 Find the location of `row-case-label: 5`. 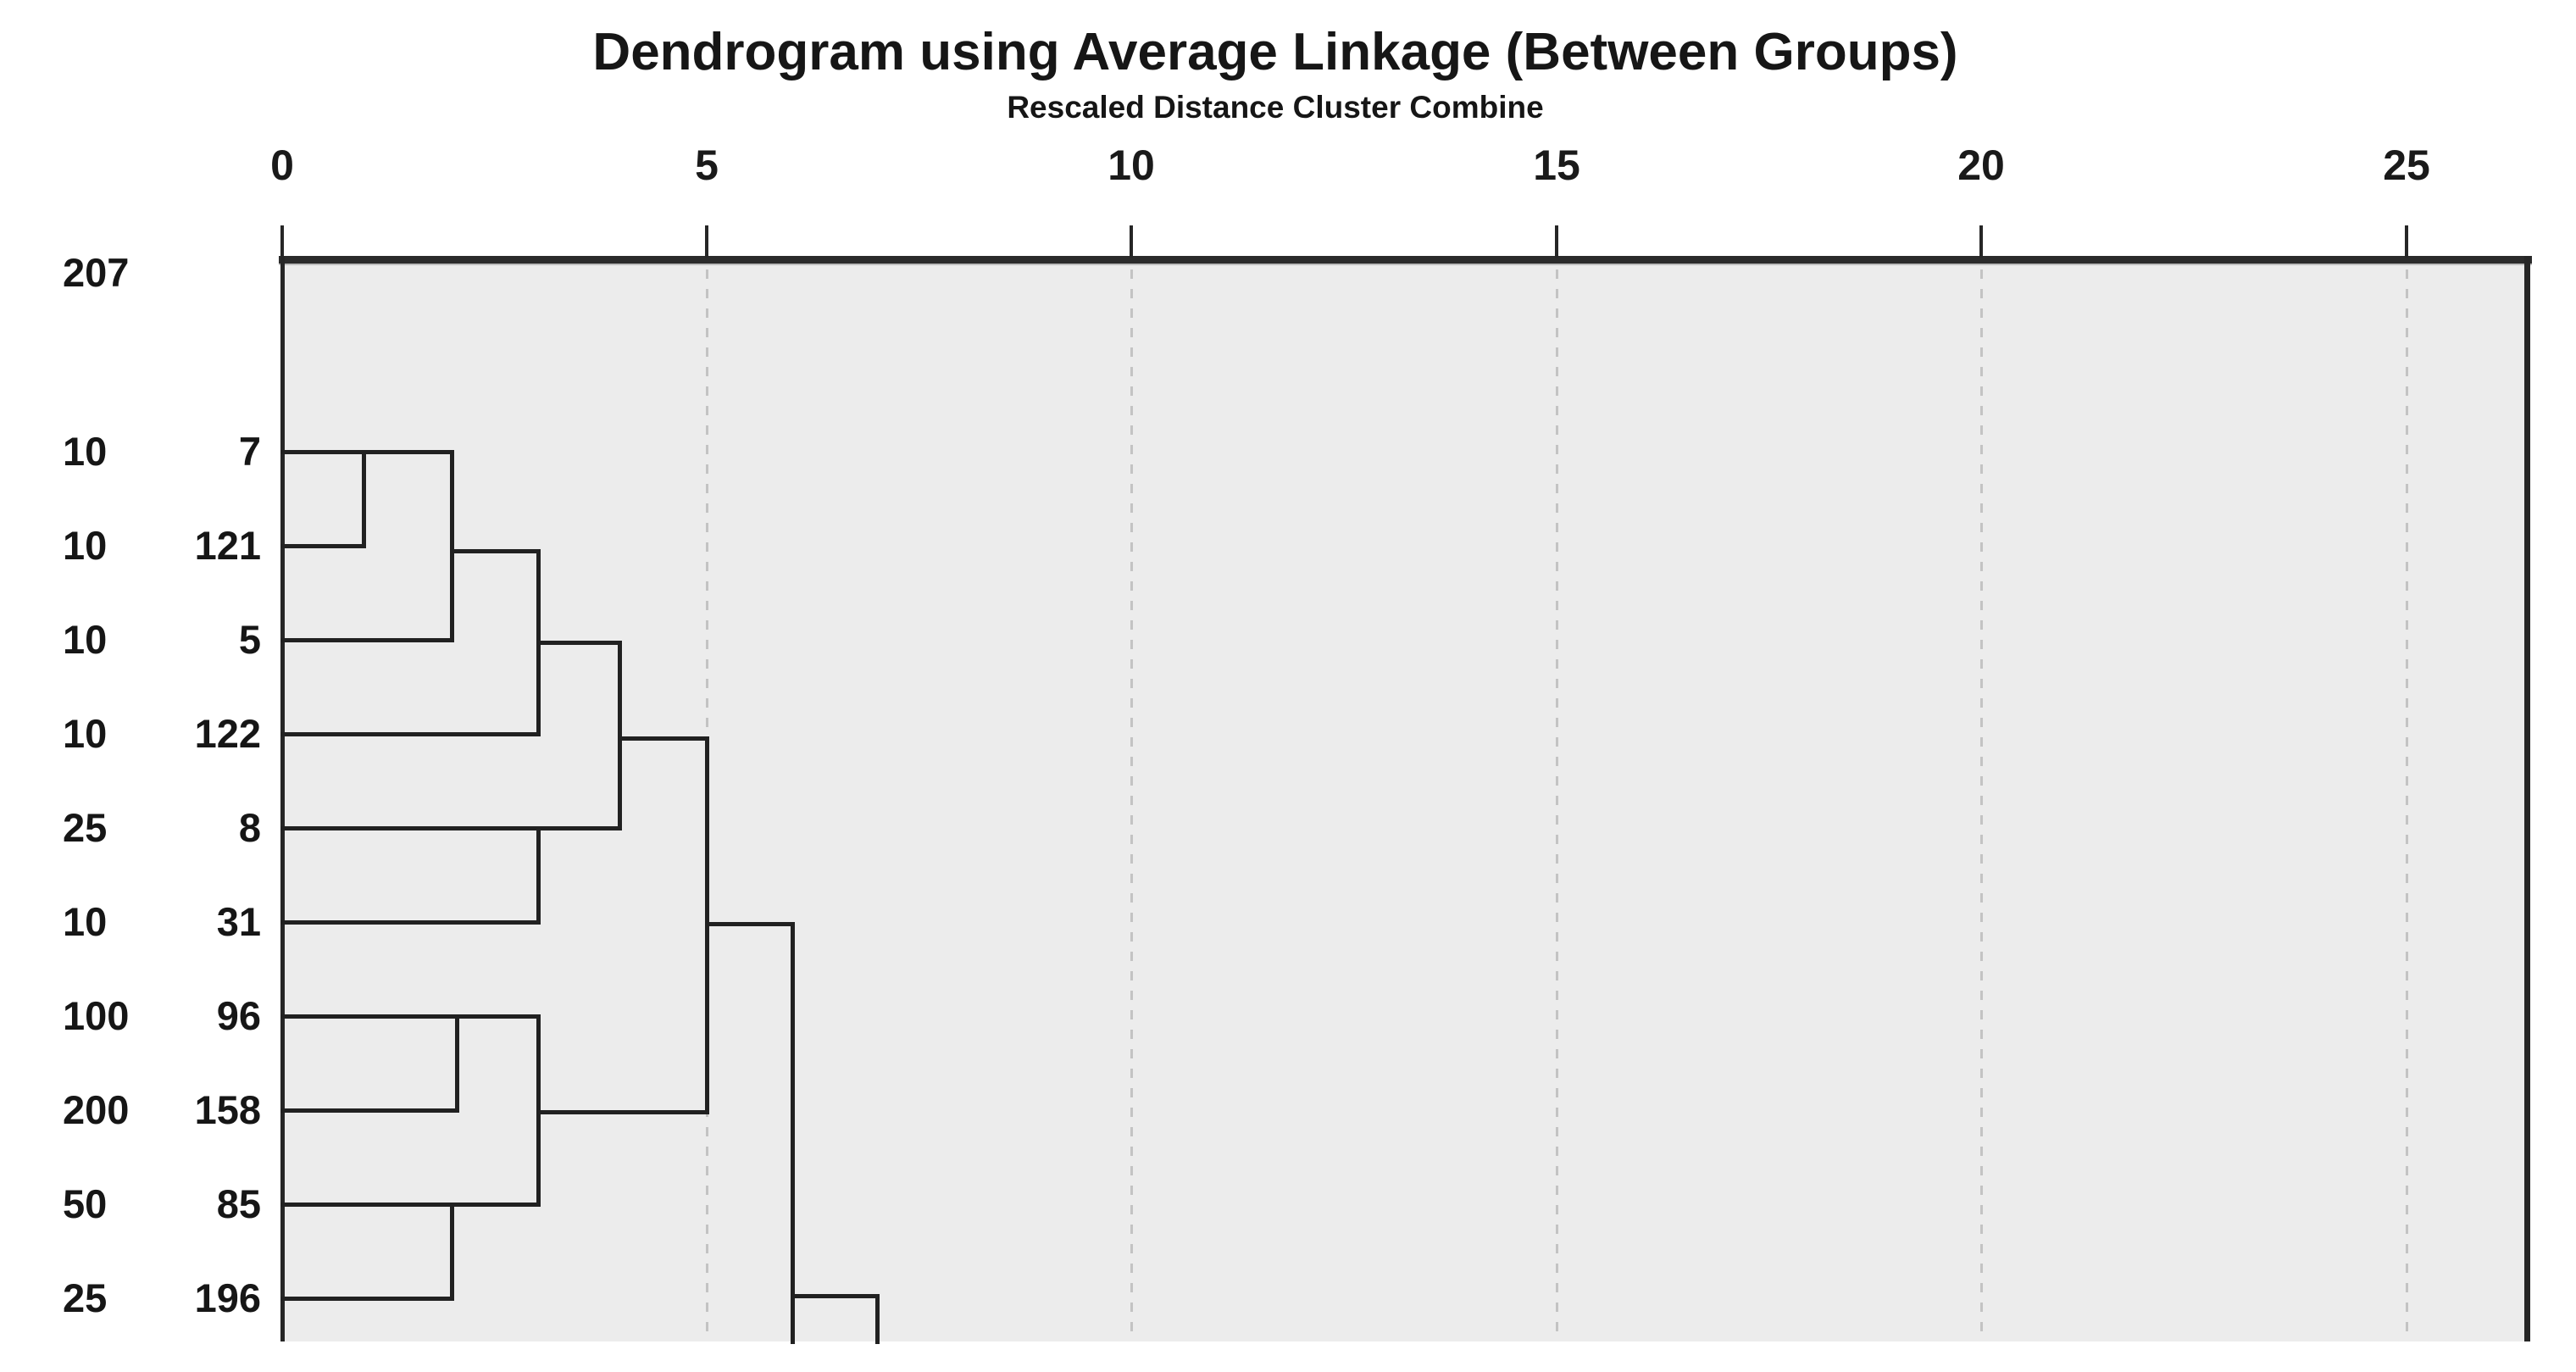

row-case-label: 5 is located at coordinates (249, 640).